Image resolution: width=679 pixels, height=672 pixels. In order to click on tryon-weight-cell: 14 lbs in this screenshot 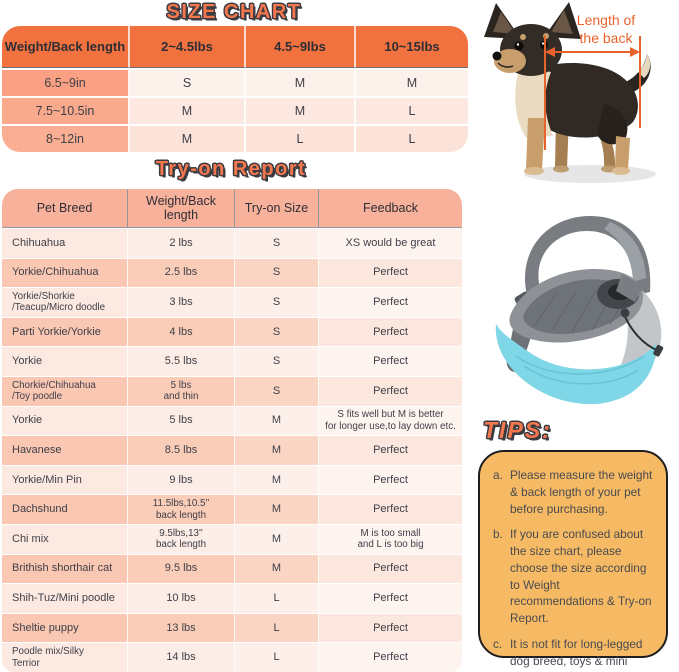, I will do `click(181, 657)`.